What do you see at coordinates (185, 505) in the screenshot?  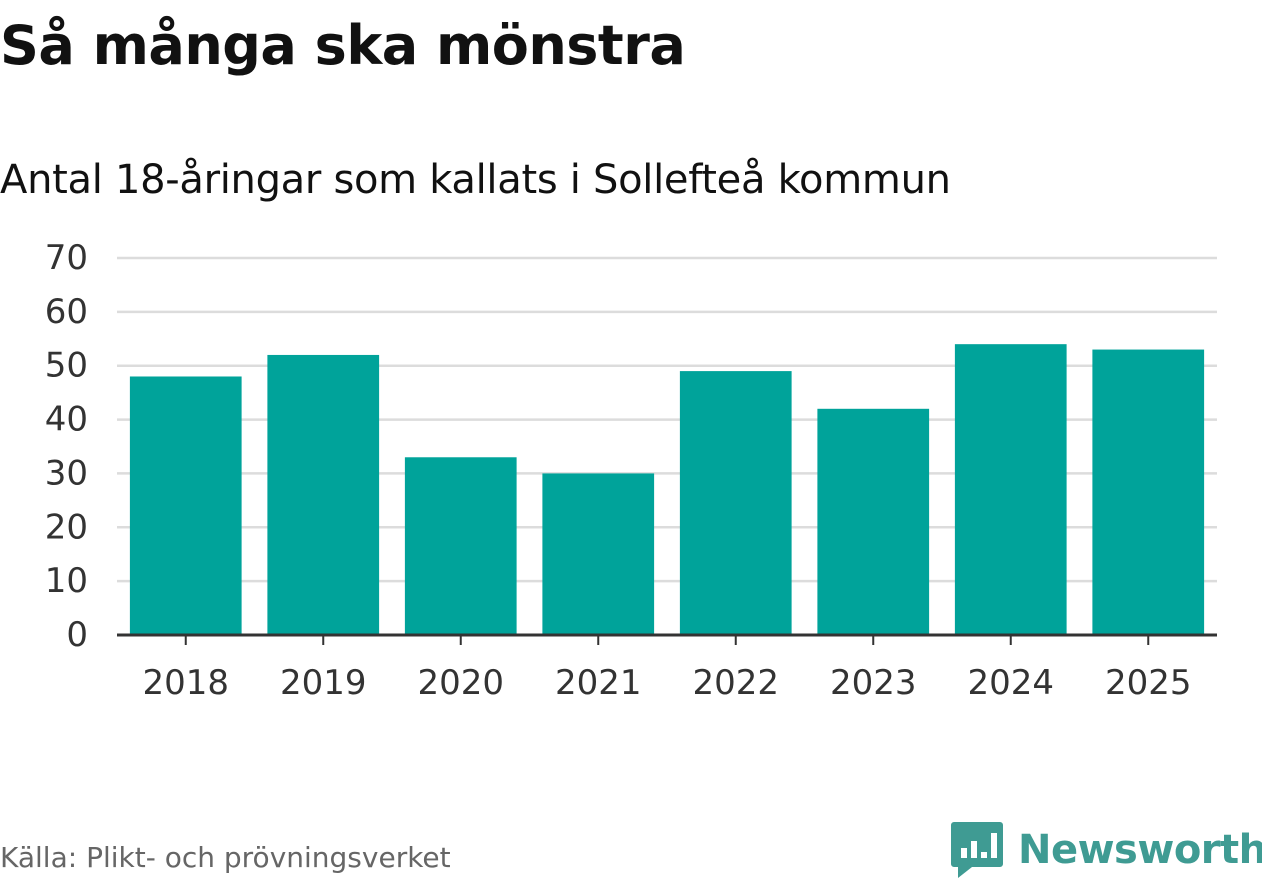 I see `bar-2018` at bounding box center [185, 505].